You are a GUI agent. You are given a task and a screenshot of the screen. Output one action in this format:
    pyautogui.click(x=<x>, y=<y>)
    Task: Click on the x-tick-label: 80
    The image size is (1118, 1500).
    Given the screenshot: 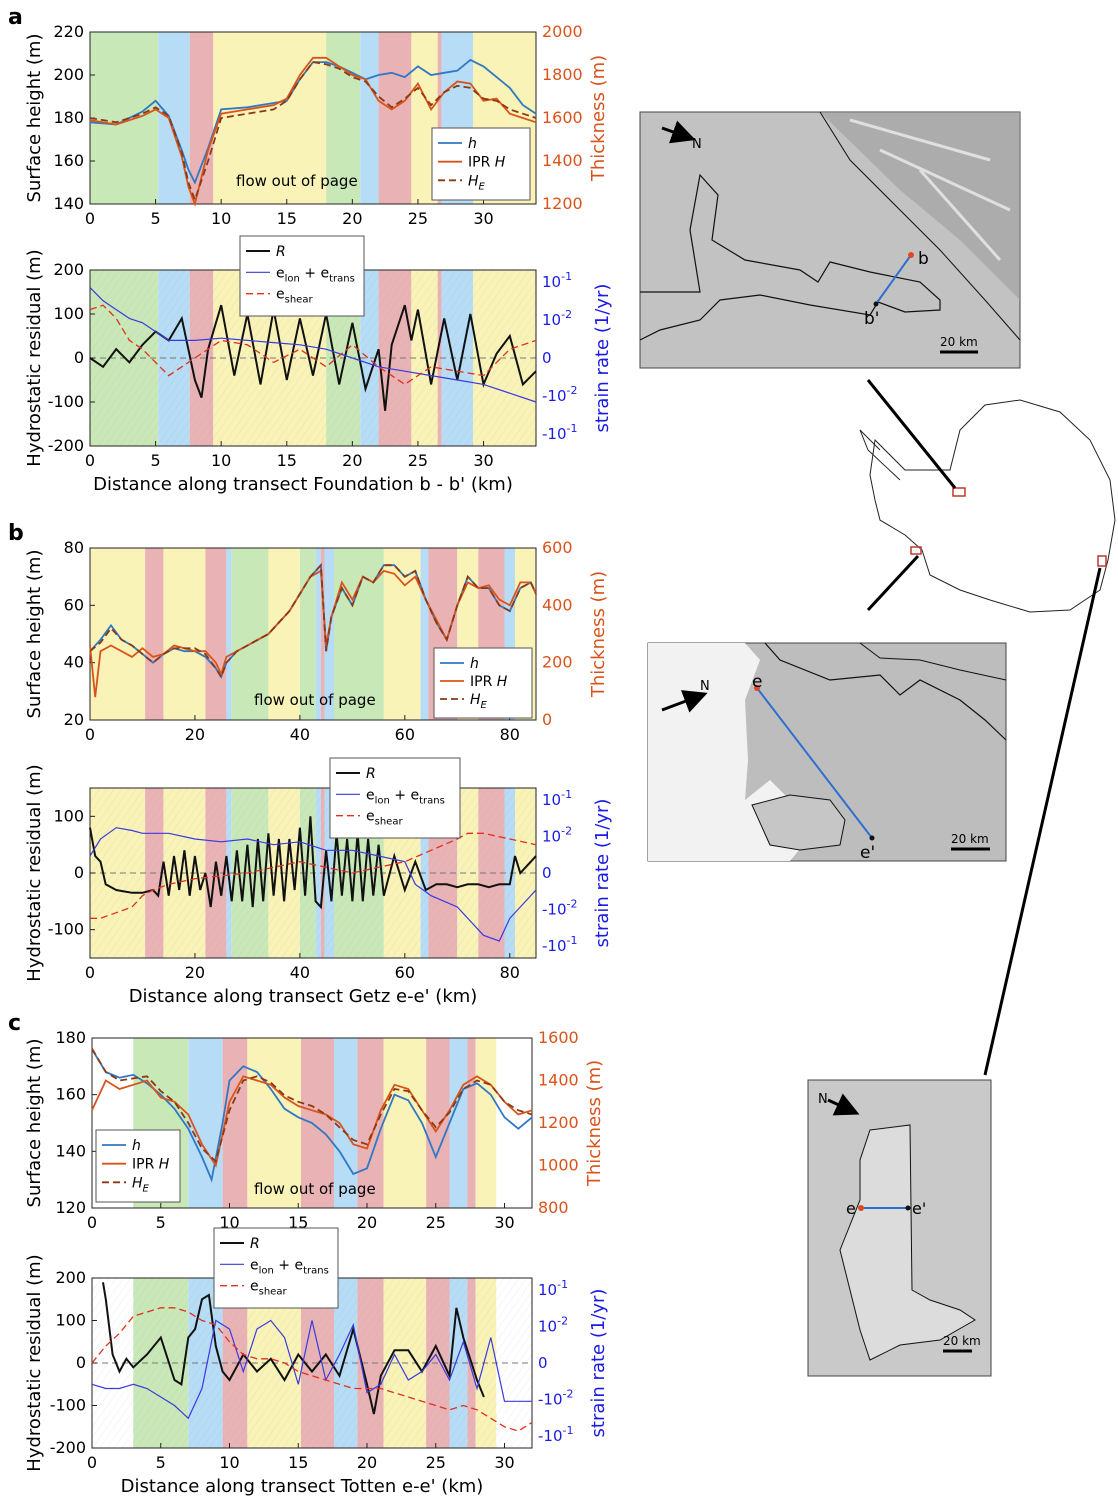 What is the action you would take?
    pyautogui.click(x=510, y=734)
    